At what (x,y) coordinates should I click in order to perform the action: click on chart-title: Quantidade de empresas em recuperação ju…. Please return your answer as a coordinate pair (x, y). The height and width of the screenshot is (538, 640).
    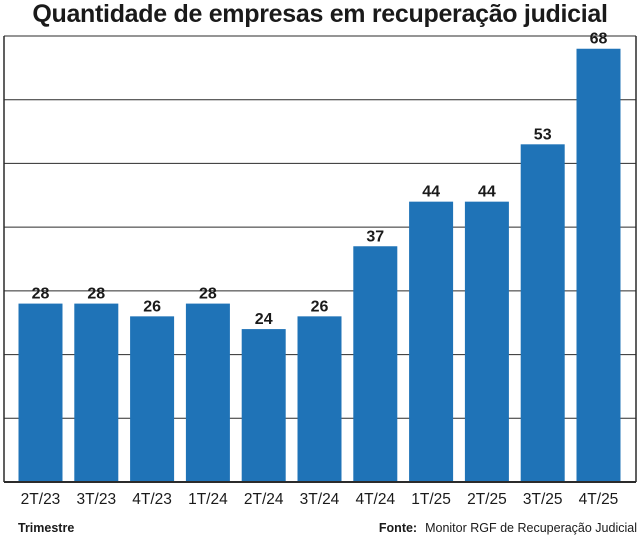
    Looking at the image, I should click on (320, 14).